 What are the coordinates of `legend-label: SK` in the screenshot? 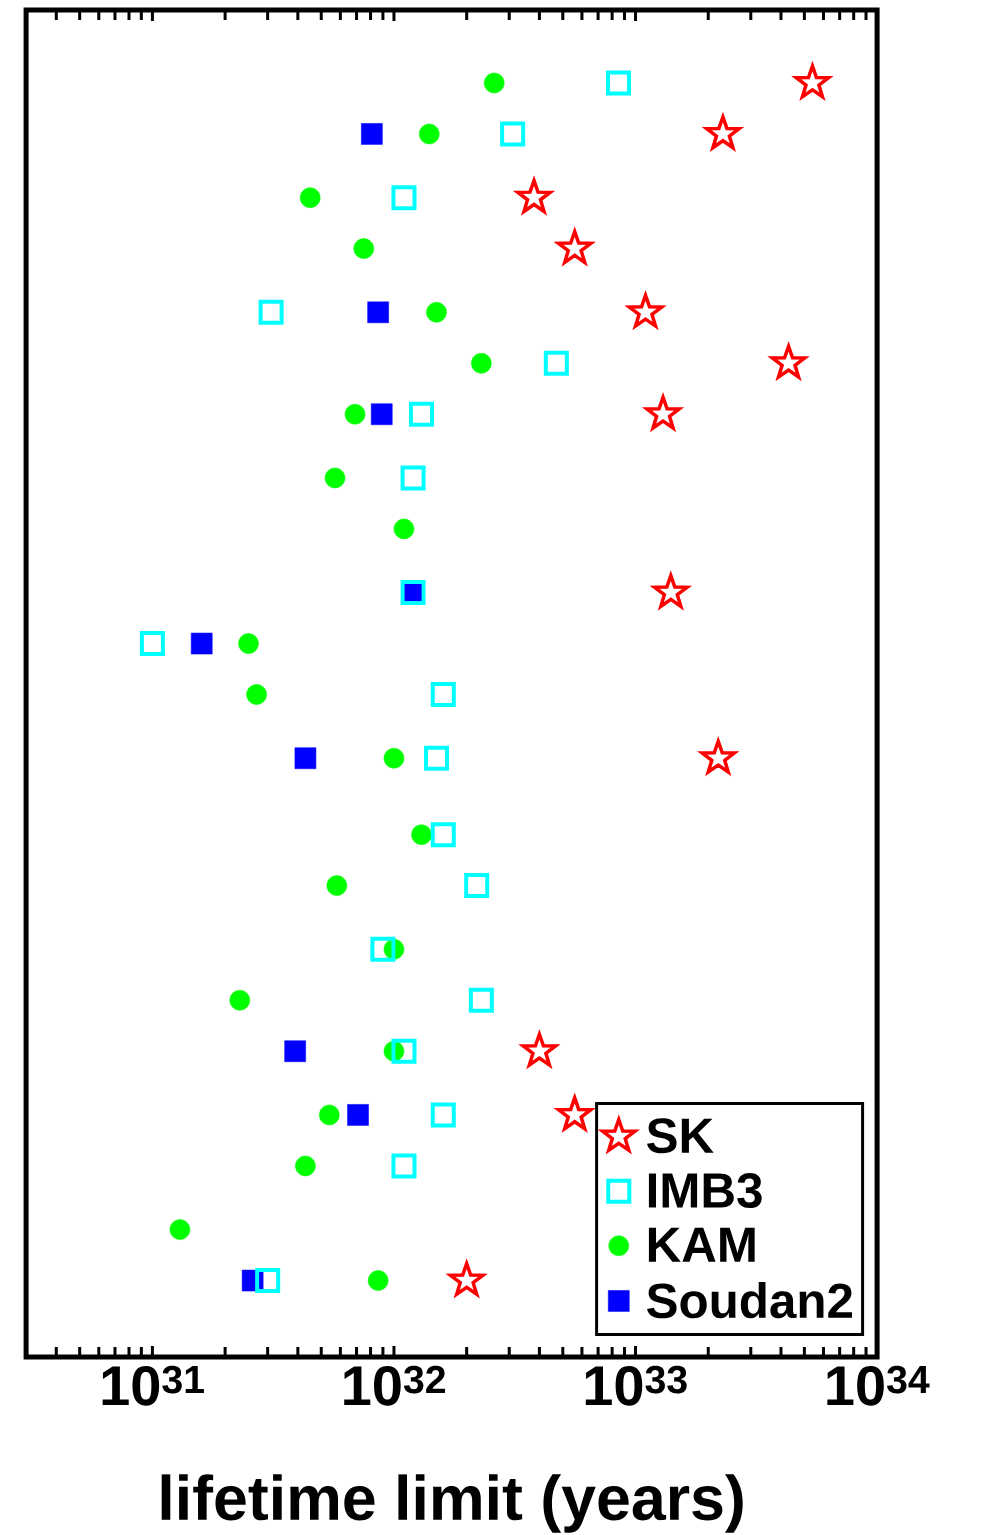 It's located at (680, 1136).